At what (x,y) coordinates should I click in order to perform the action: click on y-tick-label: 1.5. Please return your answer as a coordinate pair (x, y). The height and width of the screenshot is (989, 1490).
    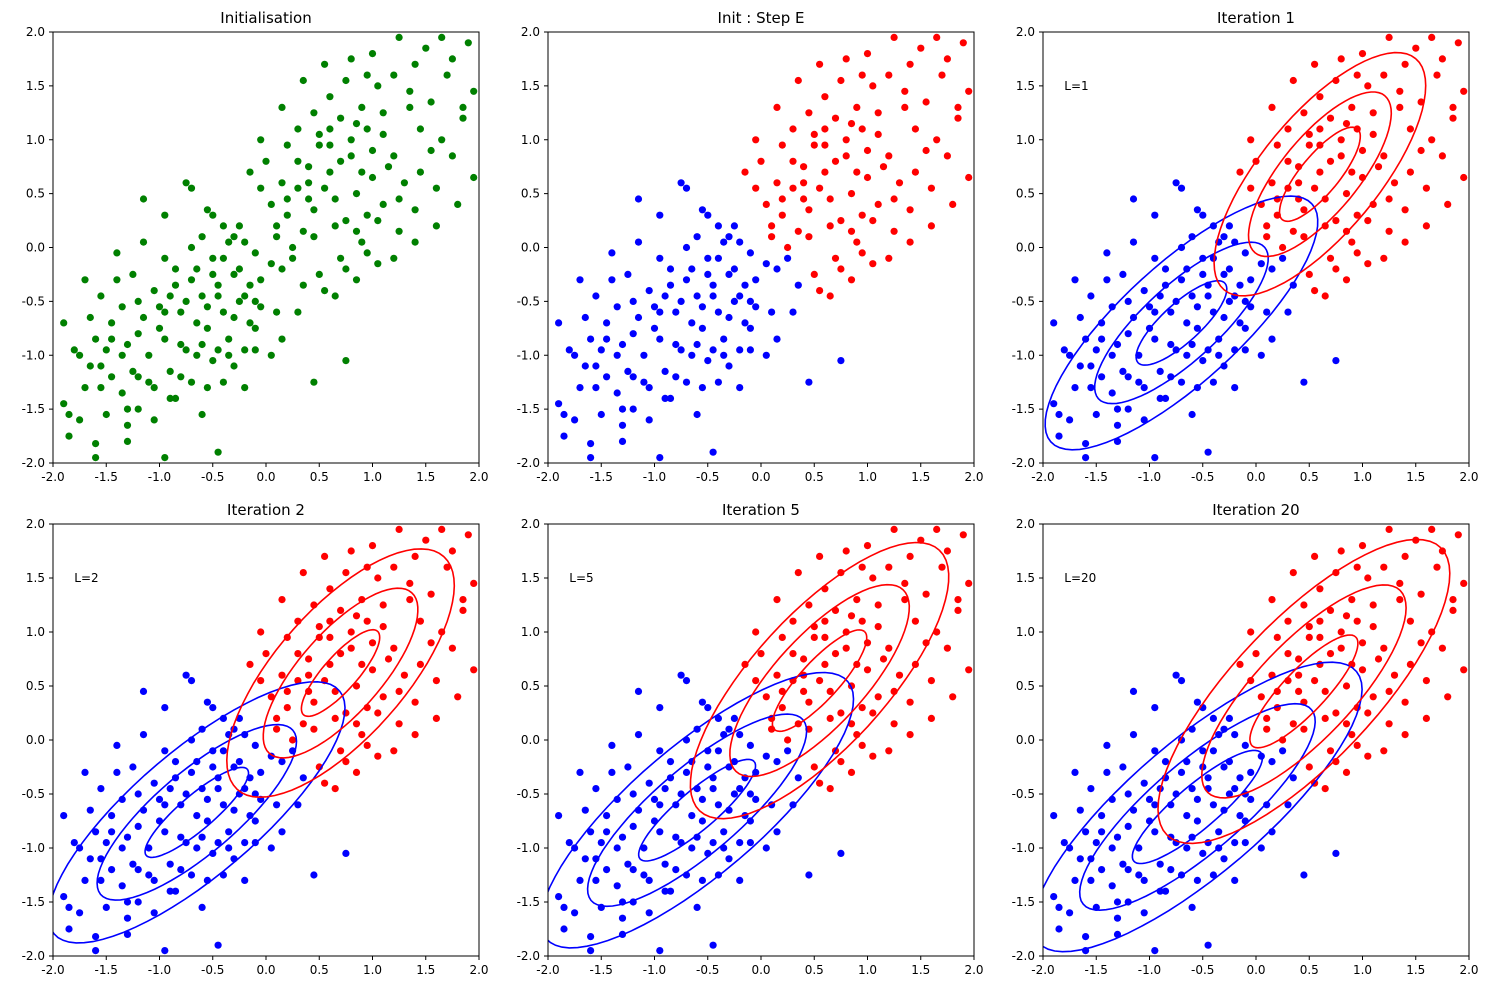
    Looking at the image, I should click on (35, 86).